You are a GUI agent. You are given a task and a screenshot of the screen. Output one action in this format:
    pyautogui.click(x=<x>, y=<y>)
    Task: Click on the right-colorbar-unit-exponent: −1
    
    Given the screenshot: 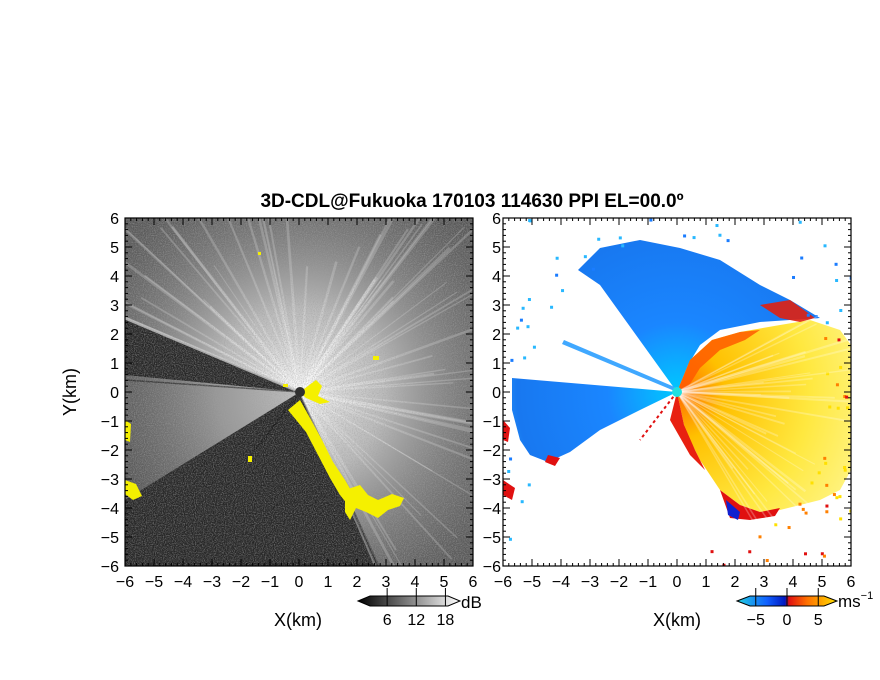 What is the action you would take?
    pyautogui.click(x=867, y=596)
    